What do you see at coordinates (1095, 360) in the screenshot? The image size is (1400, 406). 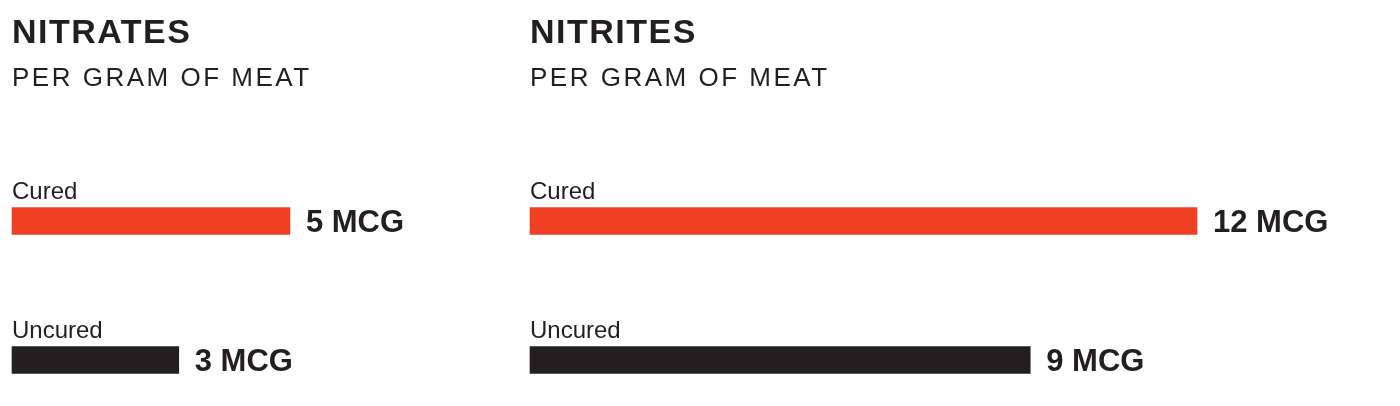 I see `data-label: 9 MCG` at bounding box center [1095, 360].